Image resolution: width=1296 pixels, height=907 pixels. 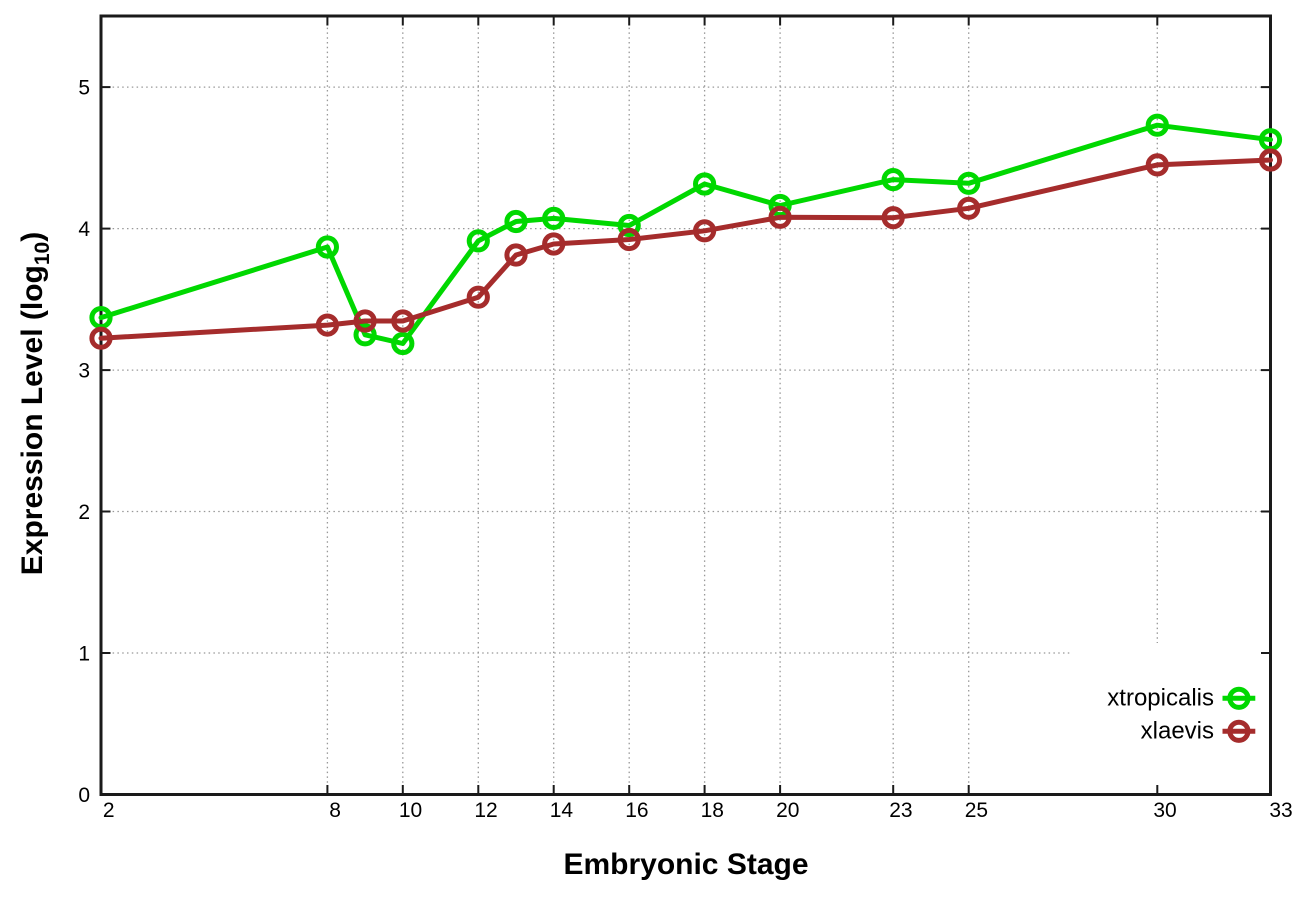 What do you see at coordinates (35, 403) in the screenshot?
I see `svg-text: Expression Level (log10)` at bounding box center [35, 403].